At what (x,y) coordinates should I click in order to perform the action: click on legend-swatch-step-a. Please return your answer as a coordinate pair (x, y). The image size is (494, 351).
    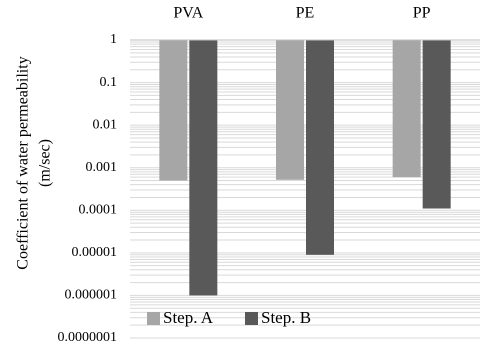
    Looking at the image, I should click on (153, 318).